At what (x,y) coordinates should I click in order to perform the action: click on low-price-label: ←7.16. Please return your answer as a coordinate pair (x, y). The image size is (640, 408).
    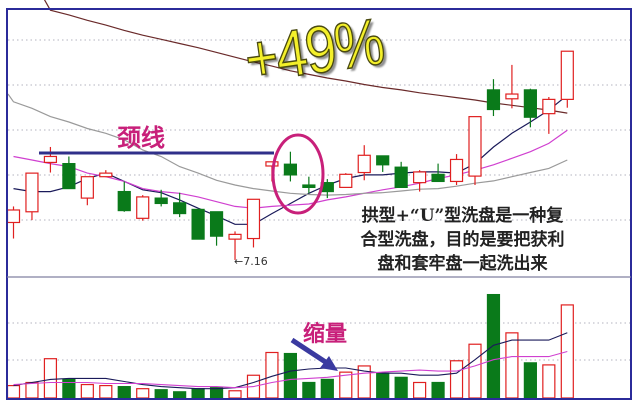
    Looking at the image, I should click on (251, 261).